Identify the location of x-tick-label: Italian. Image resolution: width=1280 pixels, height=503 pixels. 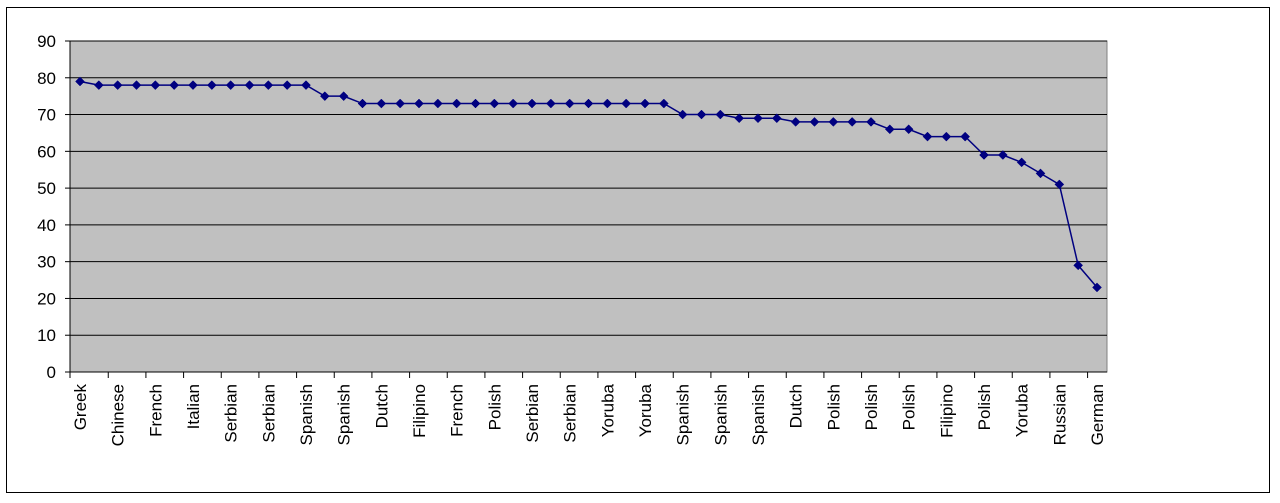
(193, 406).